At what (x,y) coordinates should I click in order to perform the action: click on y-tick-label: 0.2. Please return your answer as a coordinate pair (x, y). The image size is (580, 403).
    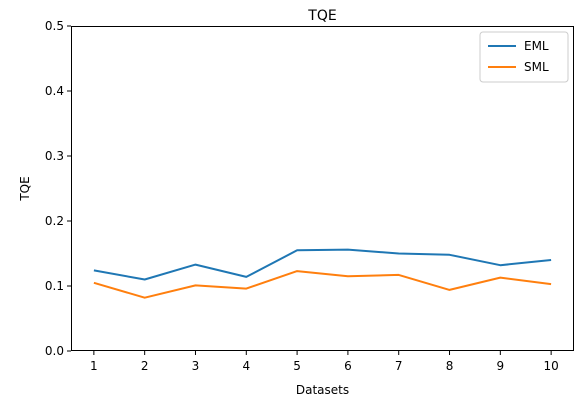
    Looking at the image, I should click on (54, 221).